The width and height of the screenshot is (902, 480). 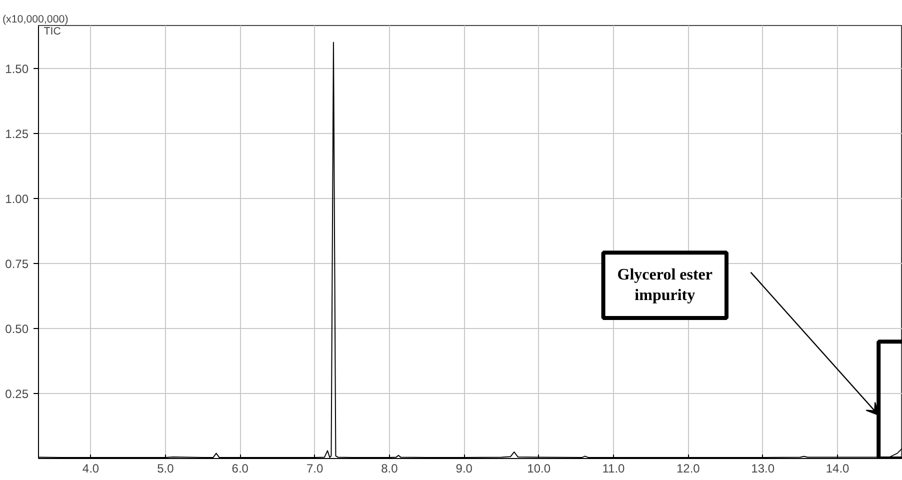 I want to click on y-tick-label: 0.75, so click(x=17, y=263).